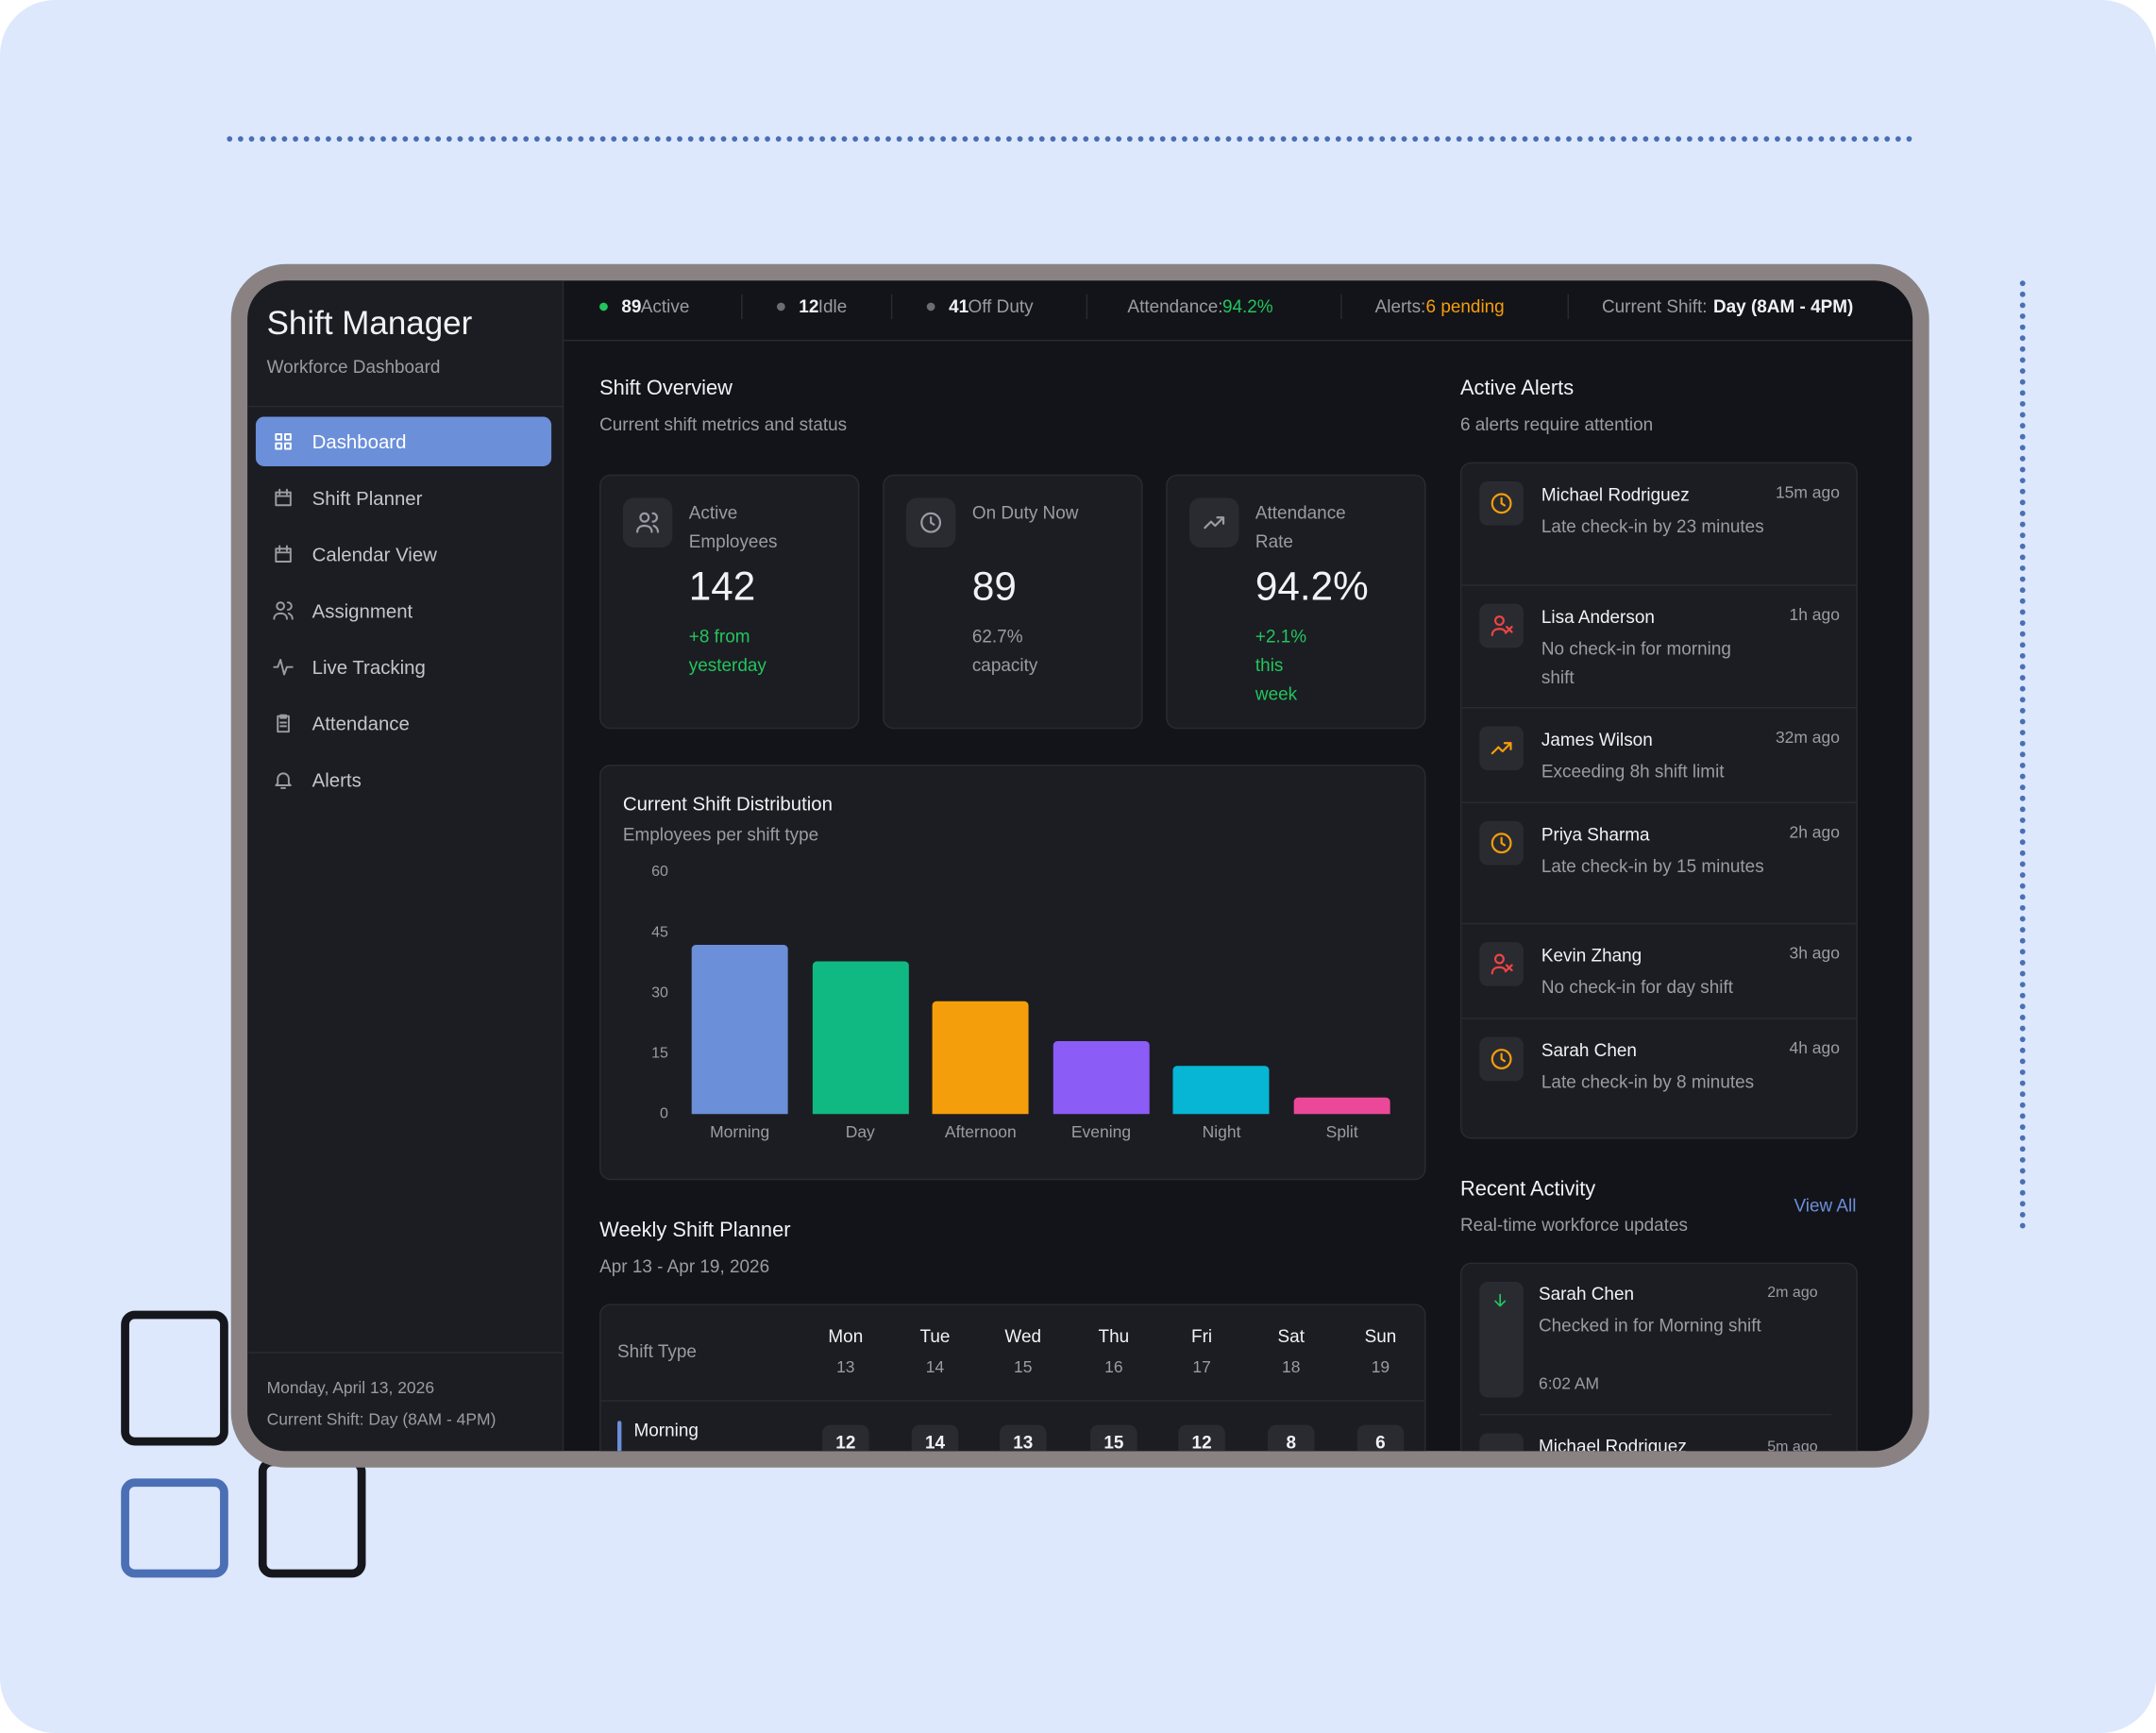  What do you see at coordinates (1649, 1325) in the screenshot?
I see `activity-message: Checked in for Morning shift` at bounding box center [1649, 1325].